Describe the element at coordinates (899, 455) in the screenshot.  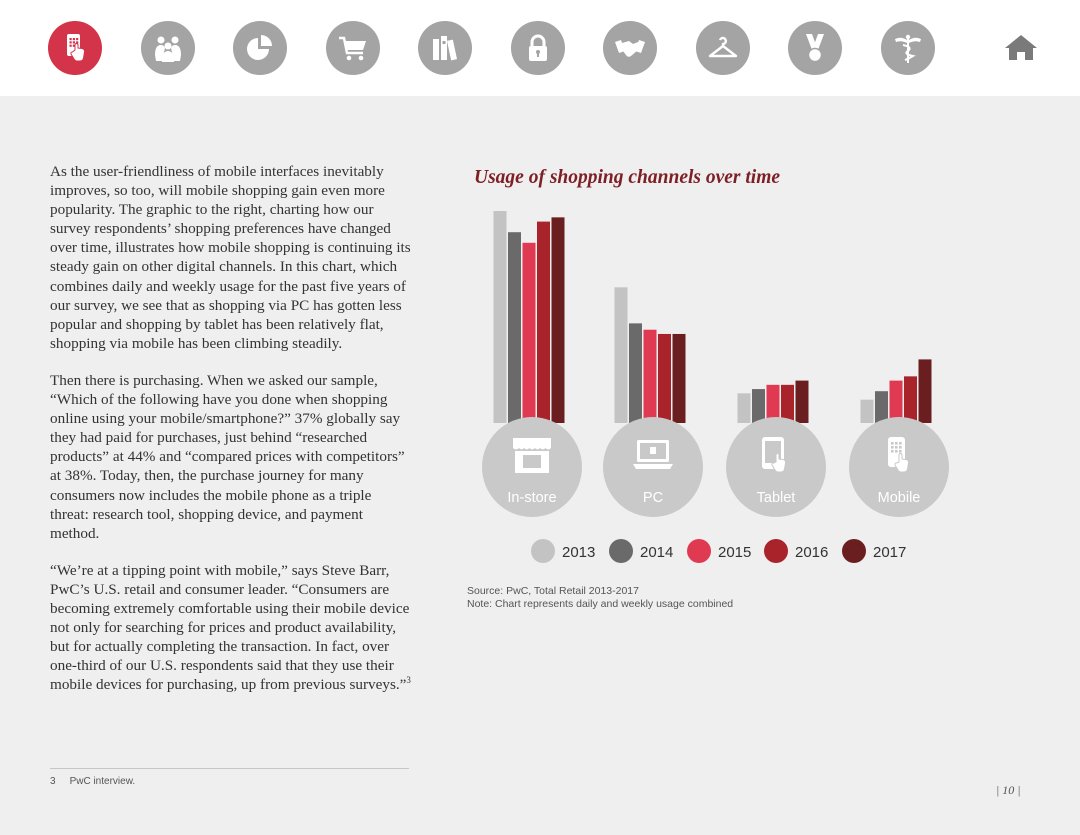
I see `mobile-icon` at that location.